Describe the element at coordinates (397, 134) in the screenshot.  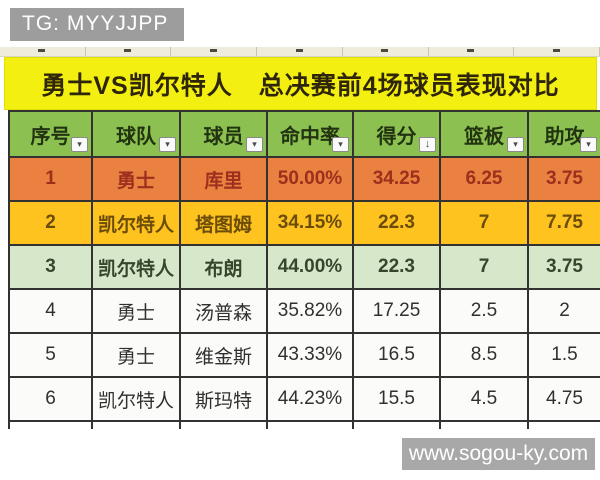
I see `header-cell-points: 得分 ↓` at that location.